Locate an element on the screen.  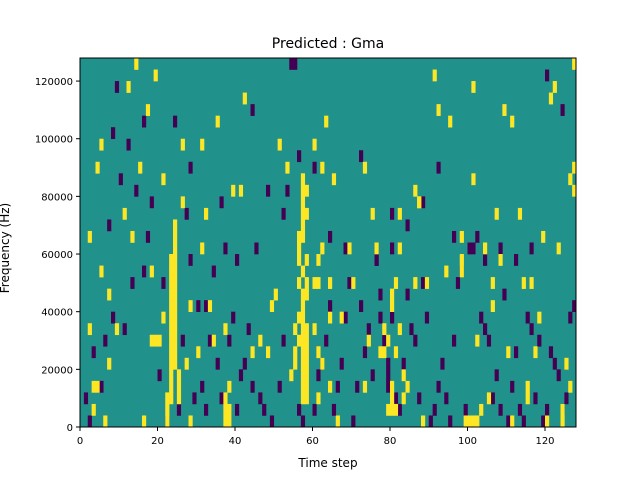
chart-title: Predicted : Gma is located at coordinates (328, 44).